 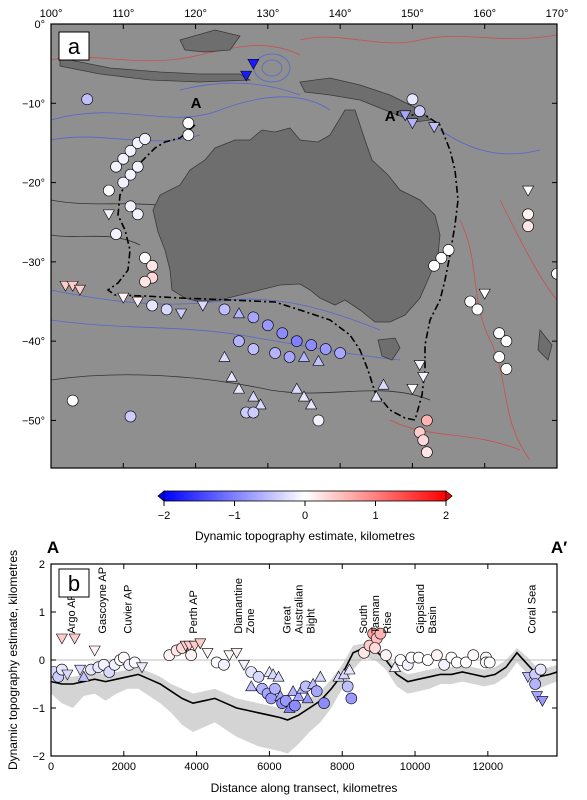 I want to click on profile-observations, so click(x=300, y=670).